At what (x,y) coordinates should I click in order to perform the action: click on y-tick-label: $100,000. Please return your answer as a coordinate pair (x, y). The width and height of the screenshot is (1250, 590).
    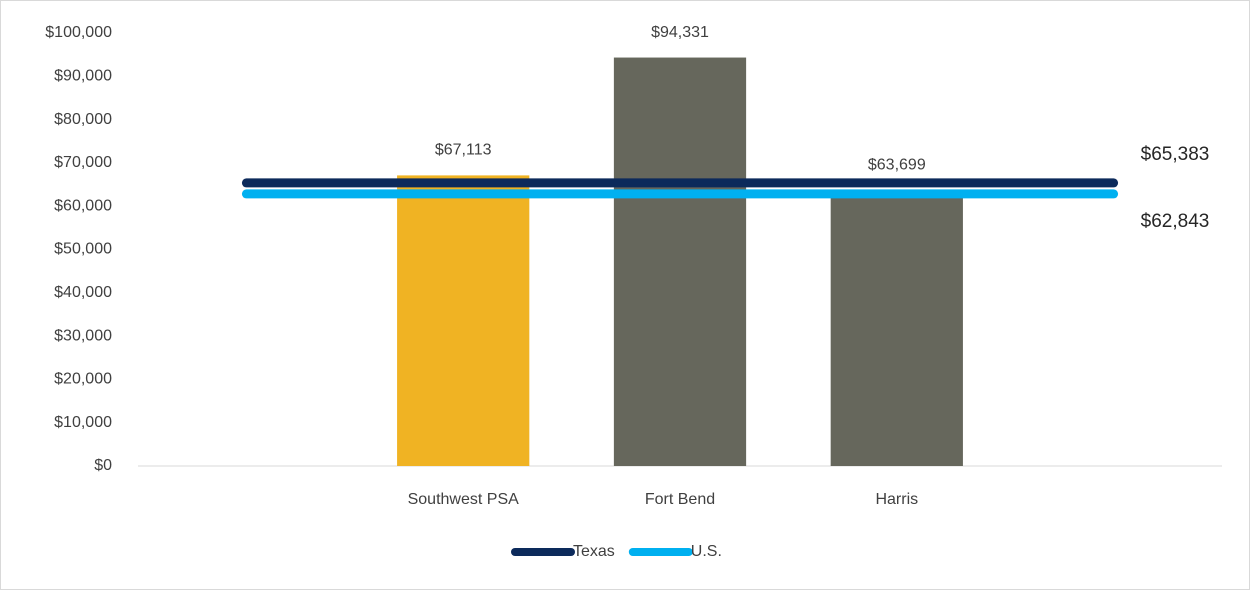
    Looking at the image, I should click on (78, 32).